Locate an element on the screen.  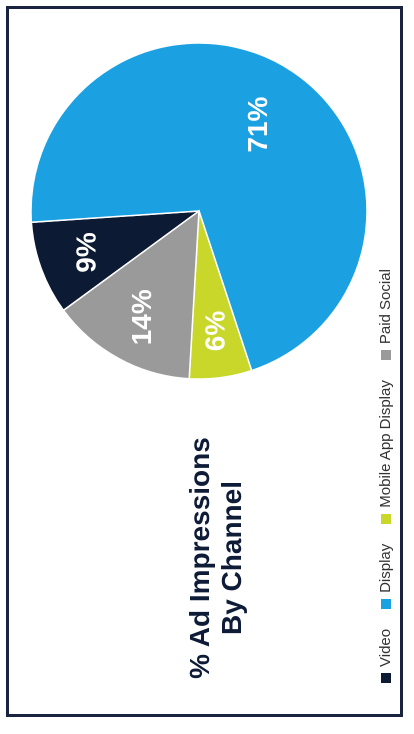
legend-item-display: Display is located at coordinates (385, 576).